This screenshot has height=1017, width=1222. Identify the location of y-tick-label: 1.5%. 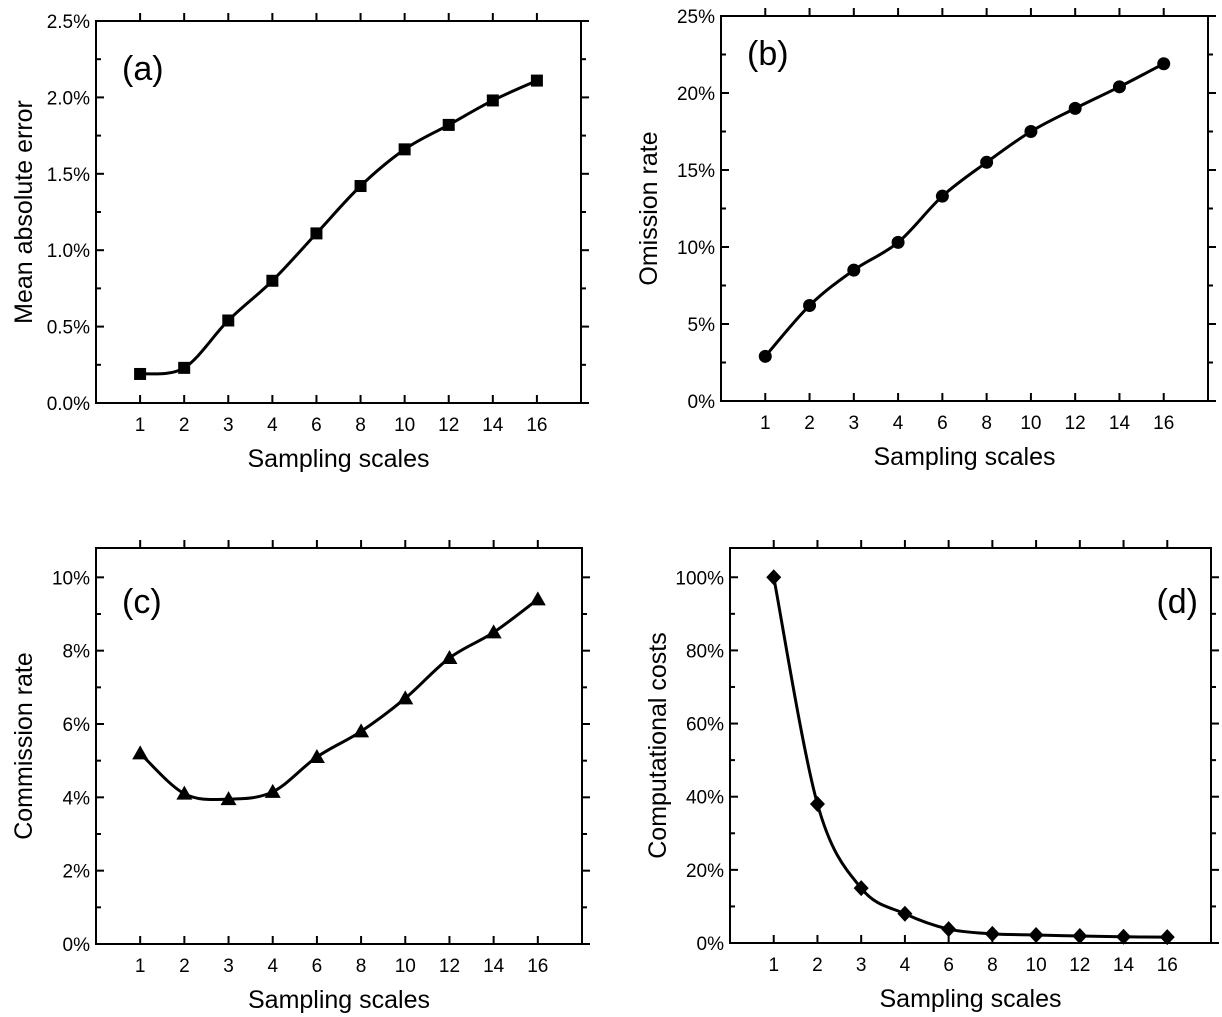
(68, 175).